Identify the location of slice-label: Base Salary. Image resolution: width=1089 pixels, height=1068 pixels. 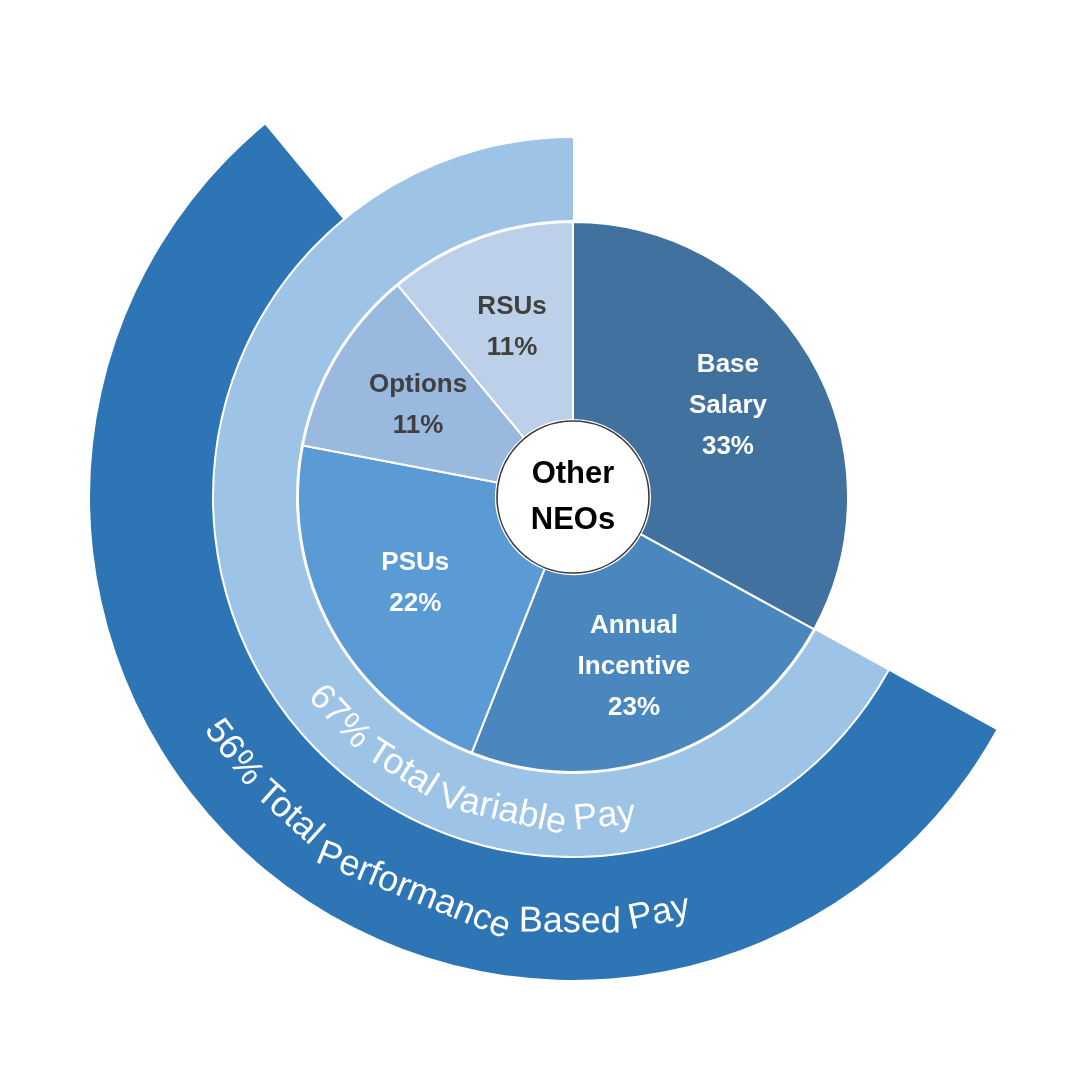
(728, 383).